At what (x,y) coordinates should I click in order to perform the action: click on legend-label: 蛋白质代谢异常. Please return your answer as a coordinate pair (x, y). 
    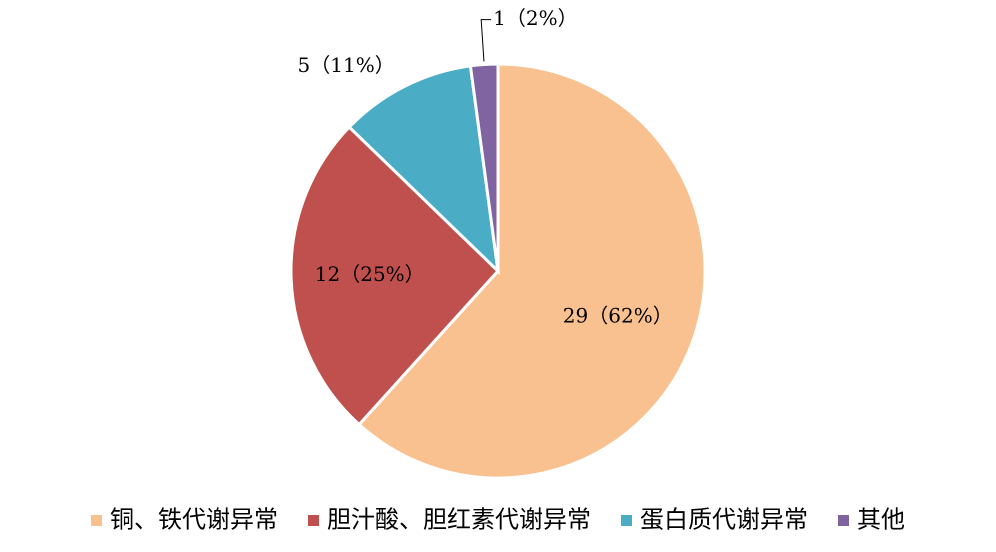
    Looking at the image, I should click on (724, 520).